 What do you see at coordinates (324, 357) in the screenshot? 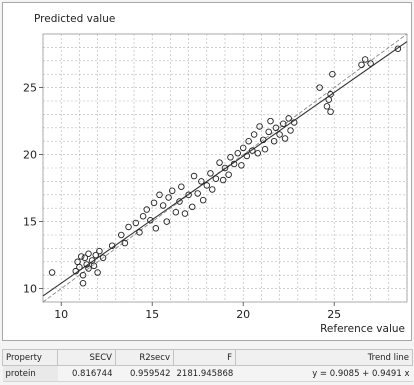
I see `col-header-trend-line: Trend line` at bounding box center [324, 357].